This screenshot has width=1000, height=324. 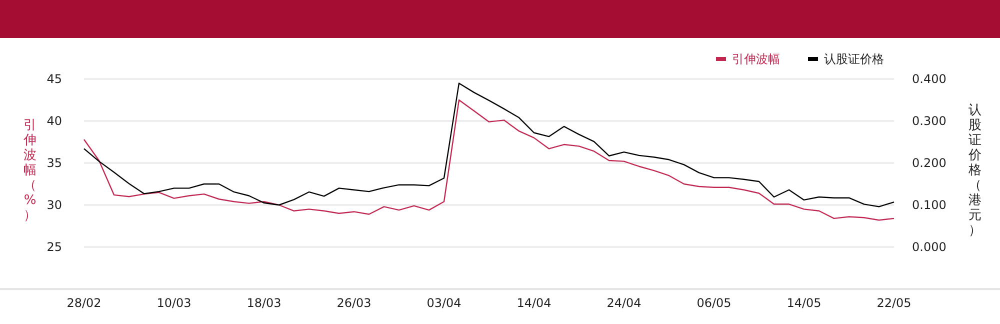 What do you see at coordinates (624, 303) in the screenshot?
I see `x-tick-label: 24/04` at bounding box center [624, 303].